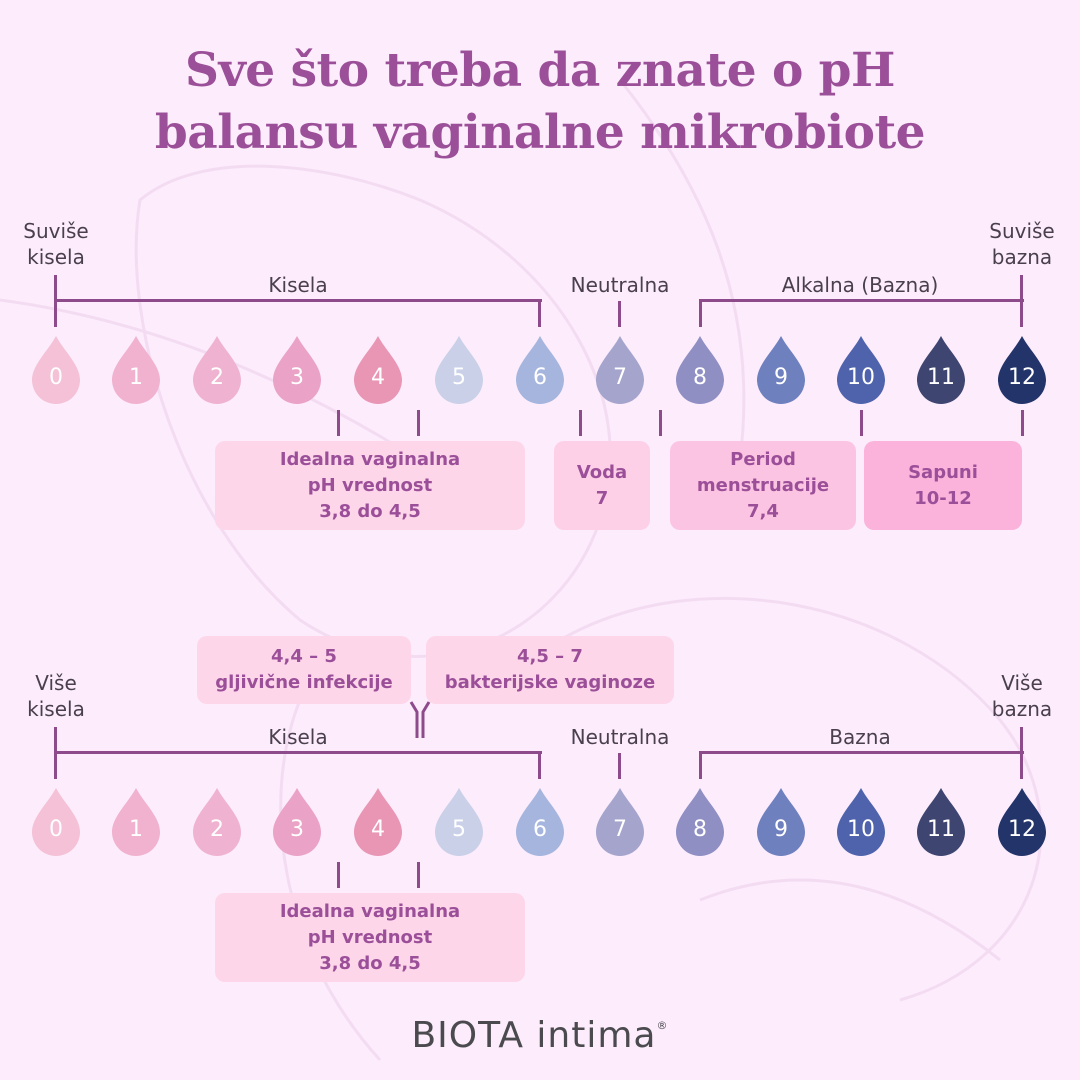  Describe the element at coordinates (662, 1025) in the screenshot. I see `registered-mark: ®` at that location.